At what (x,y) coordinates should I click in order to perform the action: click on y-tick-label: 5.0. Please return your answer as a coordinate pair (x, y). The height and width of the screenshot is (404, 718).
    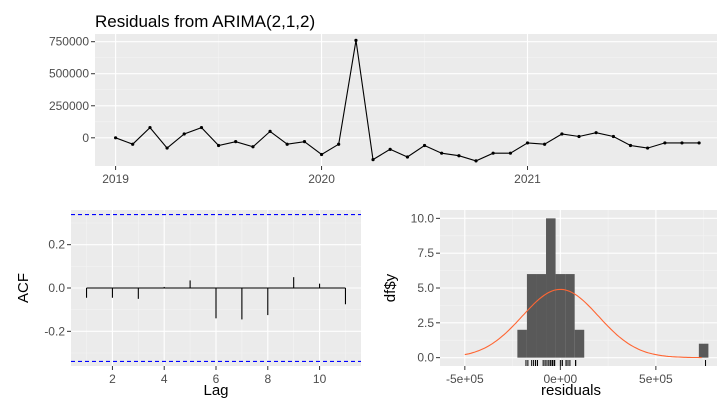
    Looking at the image, I should click on (425, 288).